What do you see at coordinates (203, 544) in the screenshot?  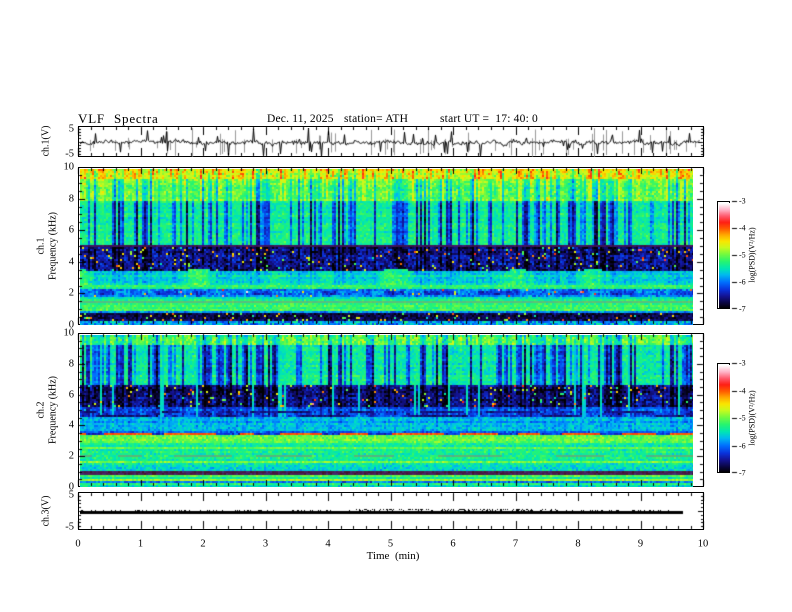 I see `x-tick-label: 2` at bounding box center [203, 544].